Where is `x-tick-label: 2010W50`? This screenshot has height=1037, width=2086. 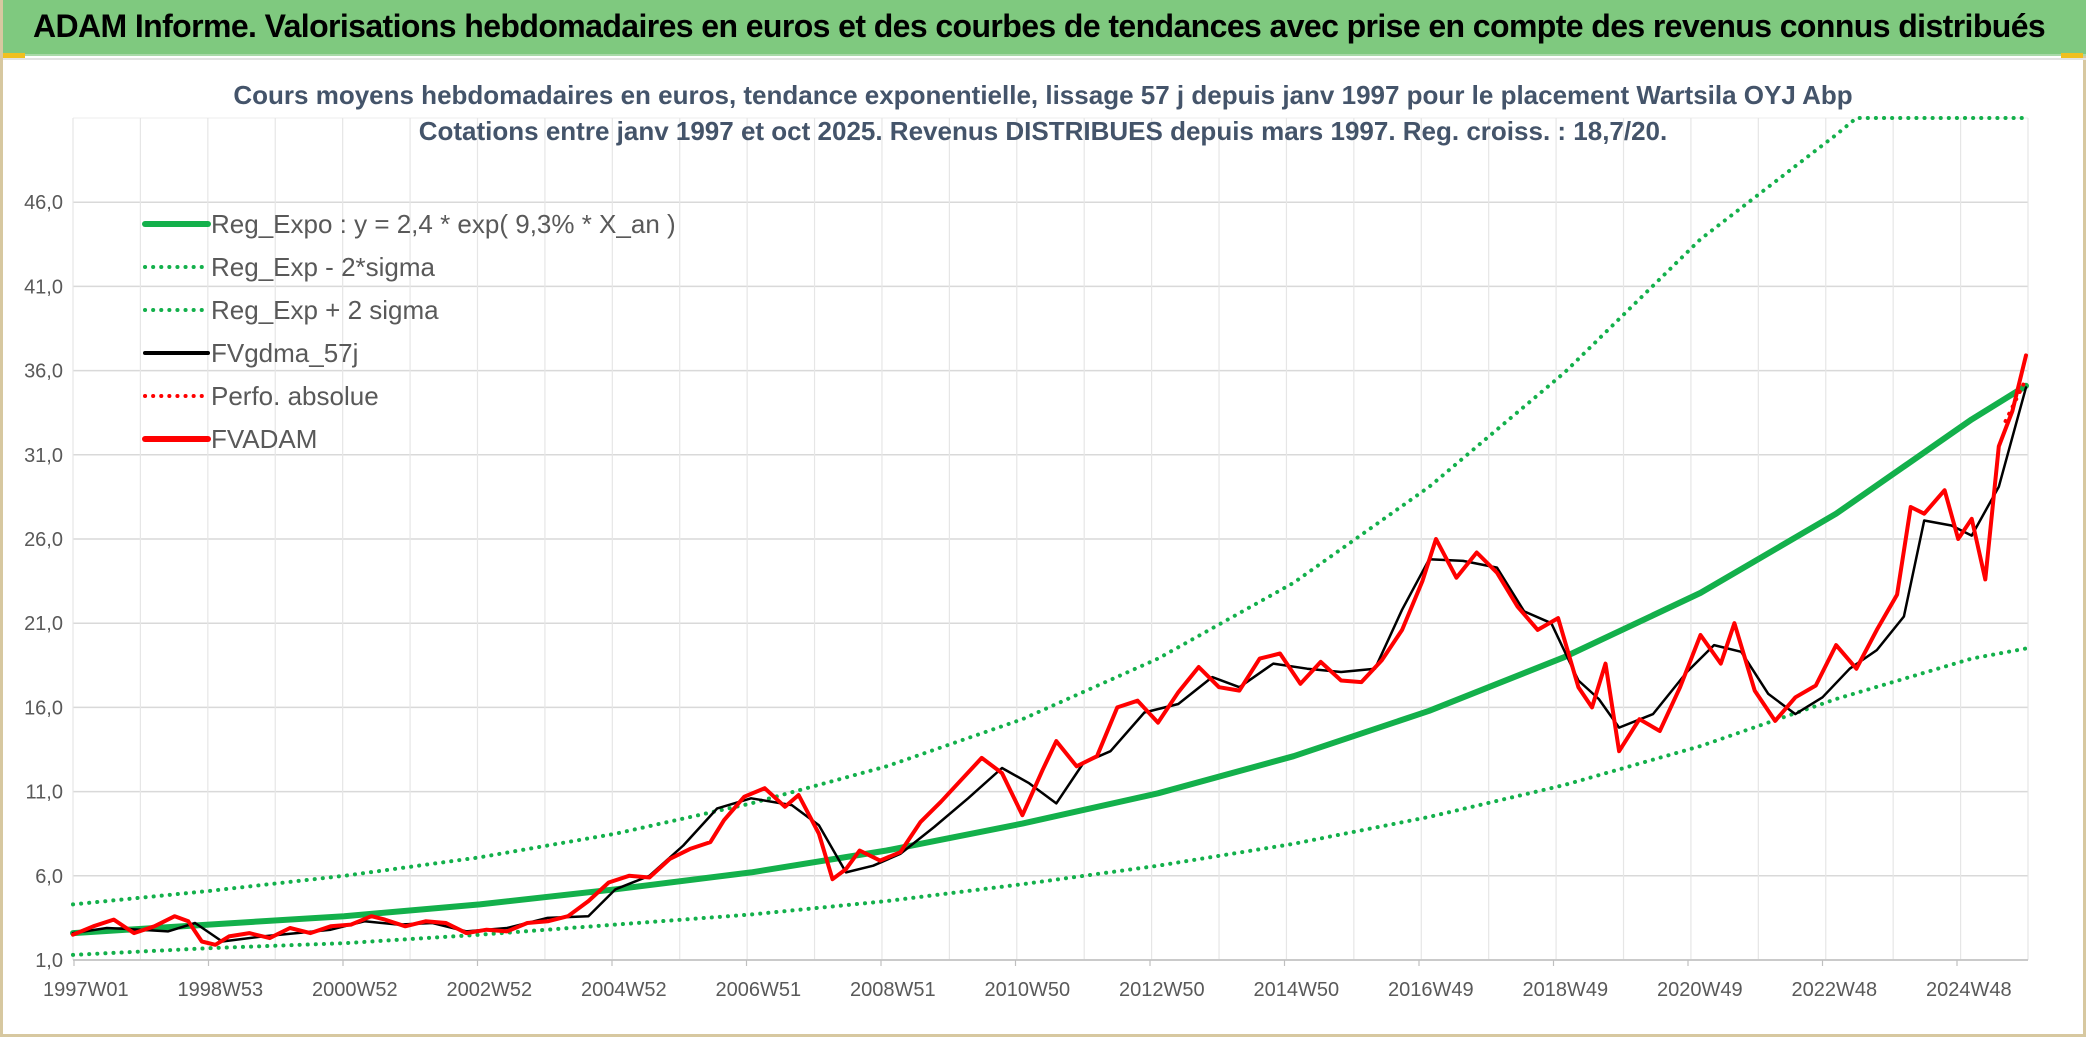
x-tick-label: 2010W50 is located at coordinates (1028, 990).